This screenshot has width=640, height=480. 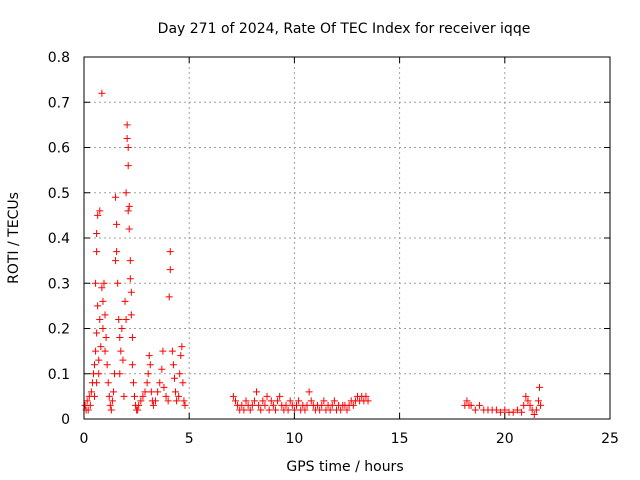 I want to click on y-tick-label: 0.7, so click(x=59, y=103).